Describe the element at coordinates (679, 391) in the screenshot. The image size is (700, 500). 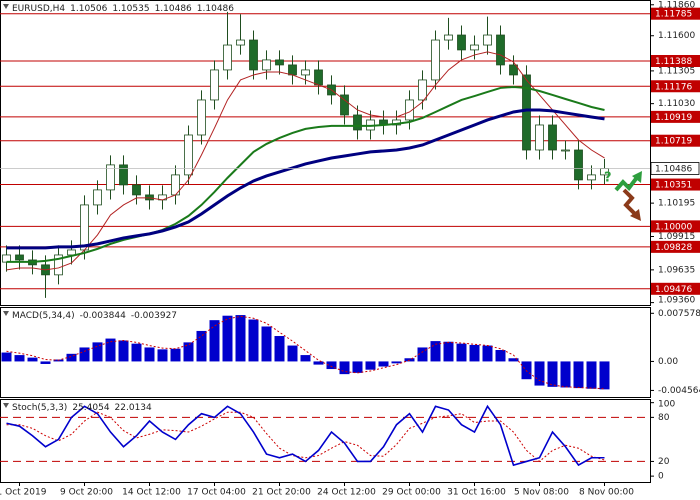
I see `y-tick-label: -0.004564` at that location.